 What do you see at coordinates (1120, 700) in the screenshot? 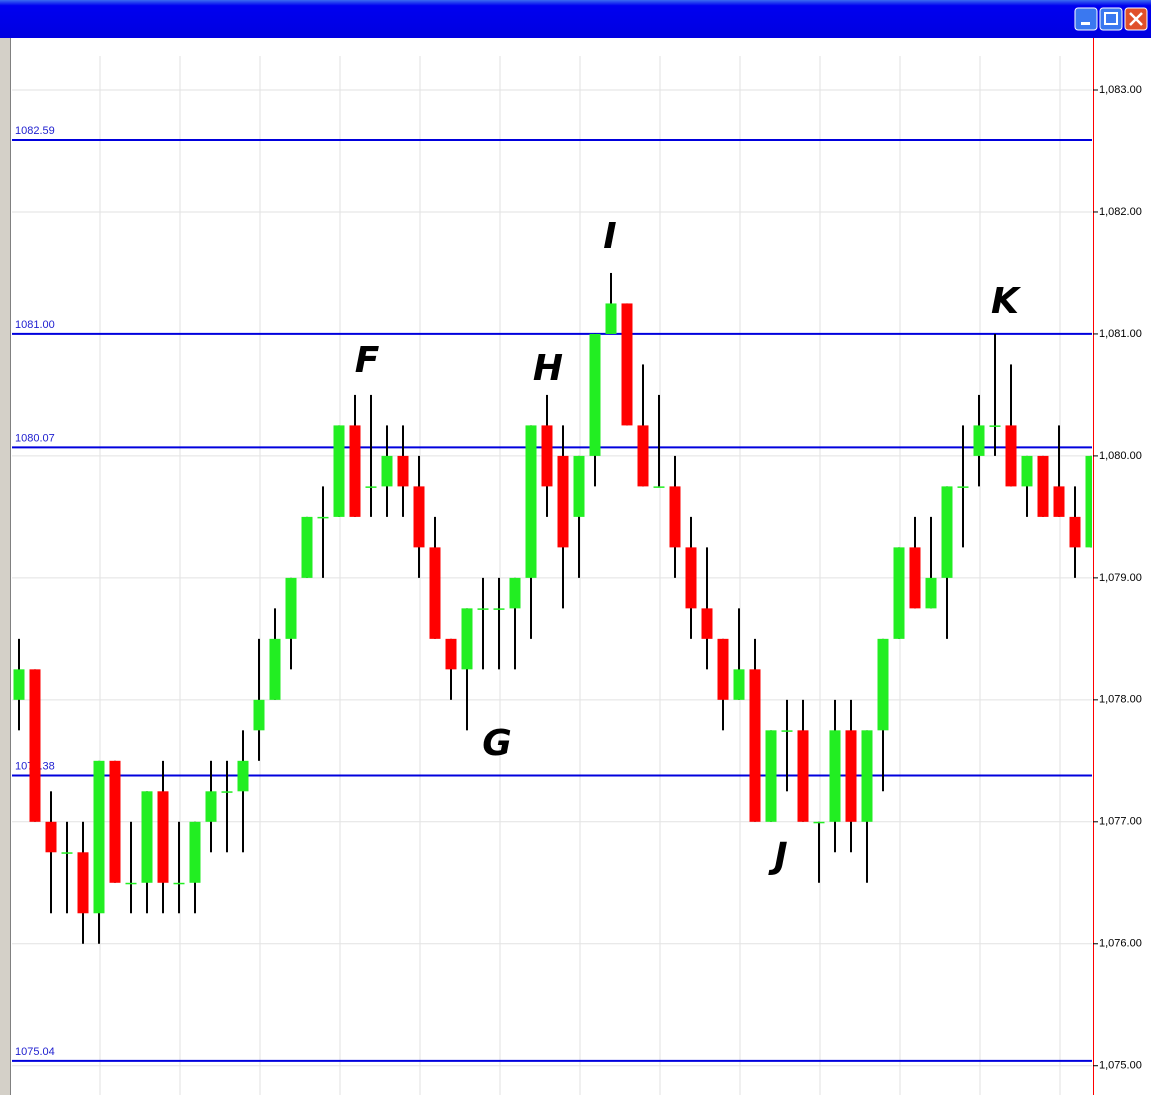
I see `y-tick-label: 1,078.00` at bounding box center [1120, 700].